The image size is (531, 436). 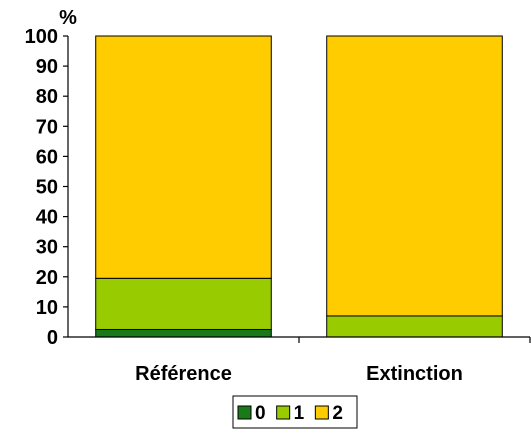 What do you see at coordinates (414, 374) in the screenshot?
I see `category-label: Extinction` at bounding box center [414, 374].